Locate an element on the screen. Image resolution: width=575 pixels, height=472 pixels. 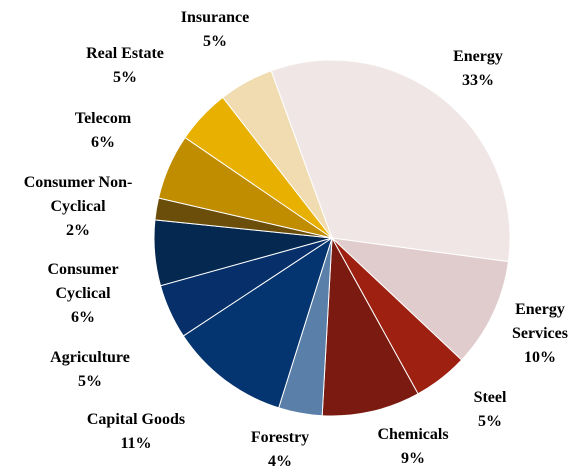
category-label: Consumer Cyclical is located at coordinates (83, 281).